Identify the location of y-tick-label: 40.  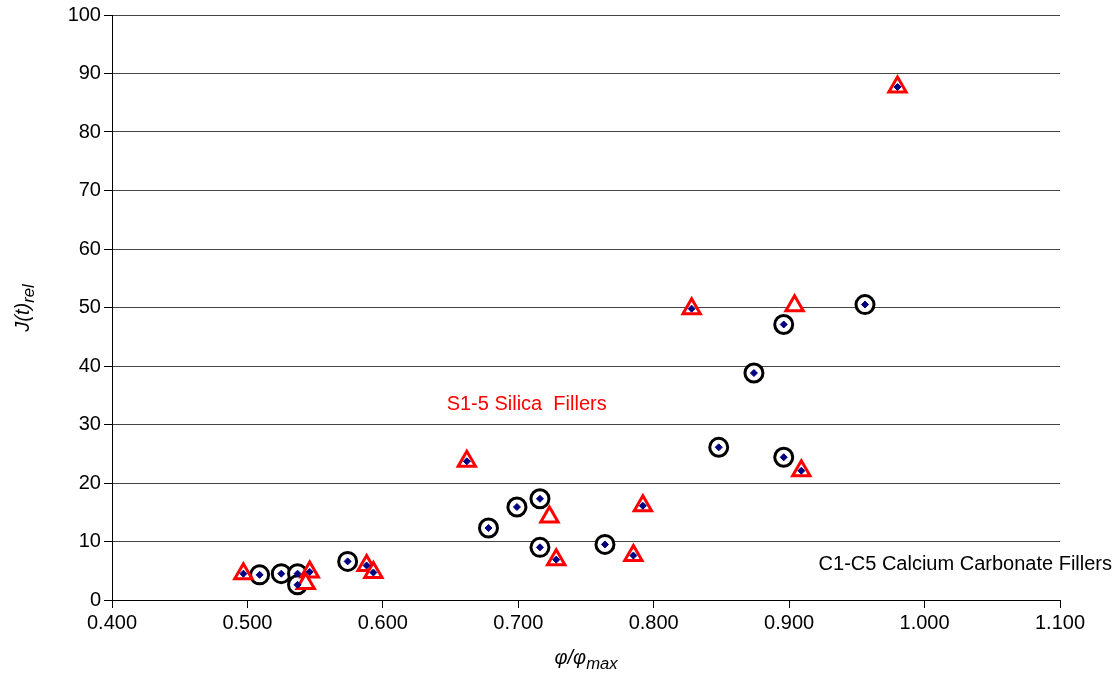
(89, 364).